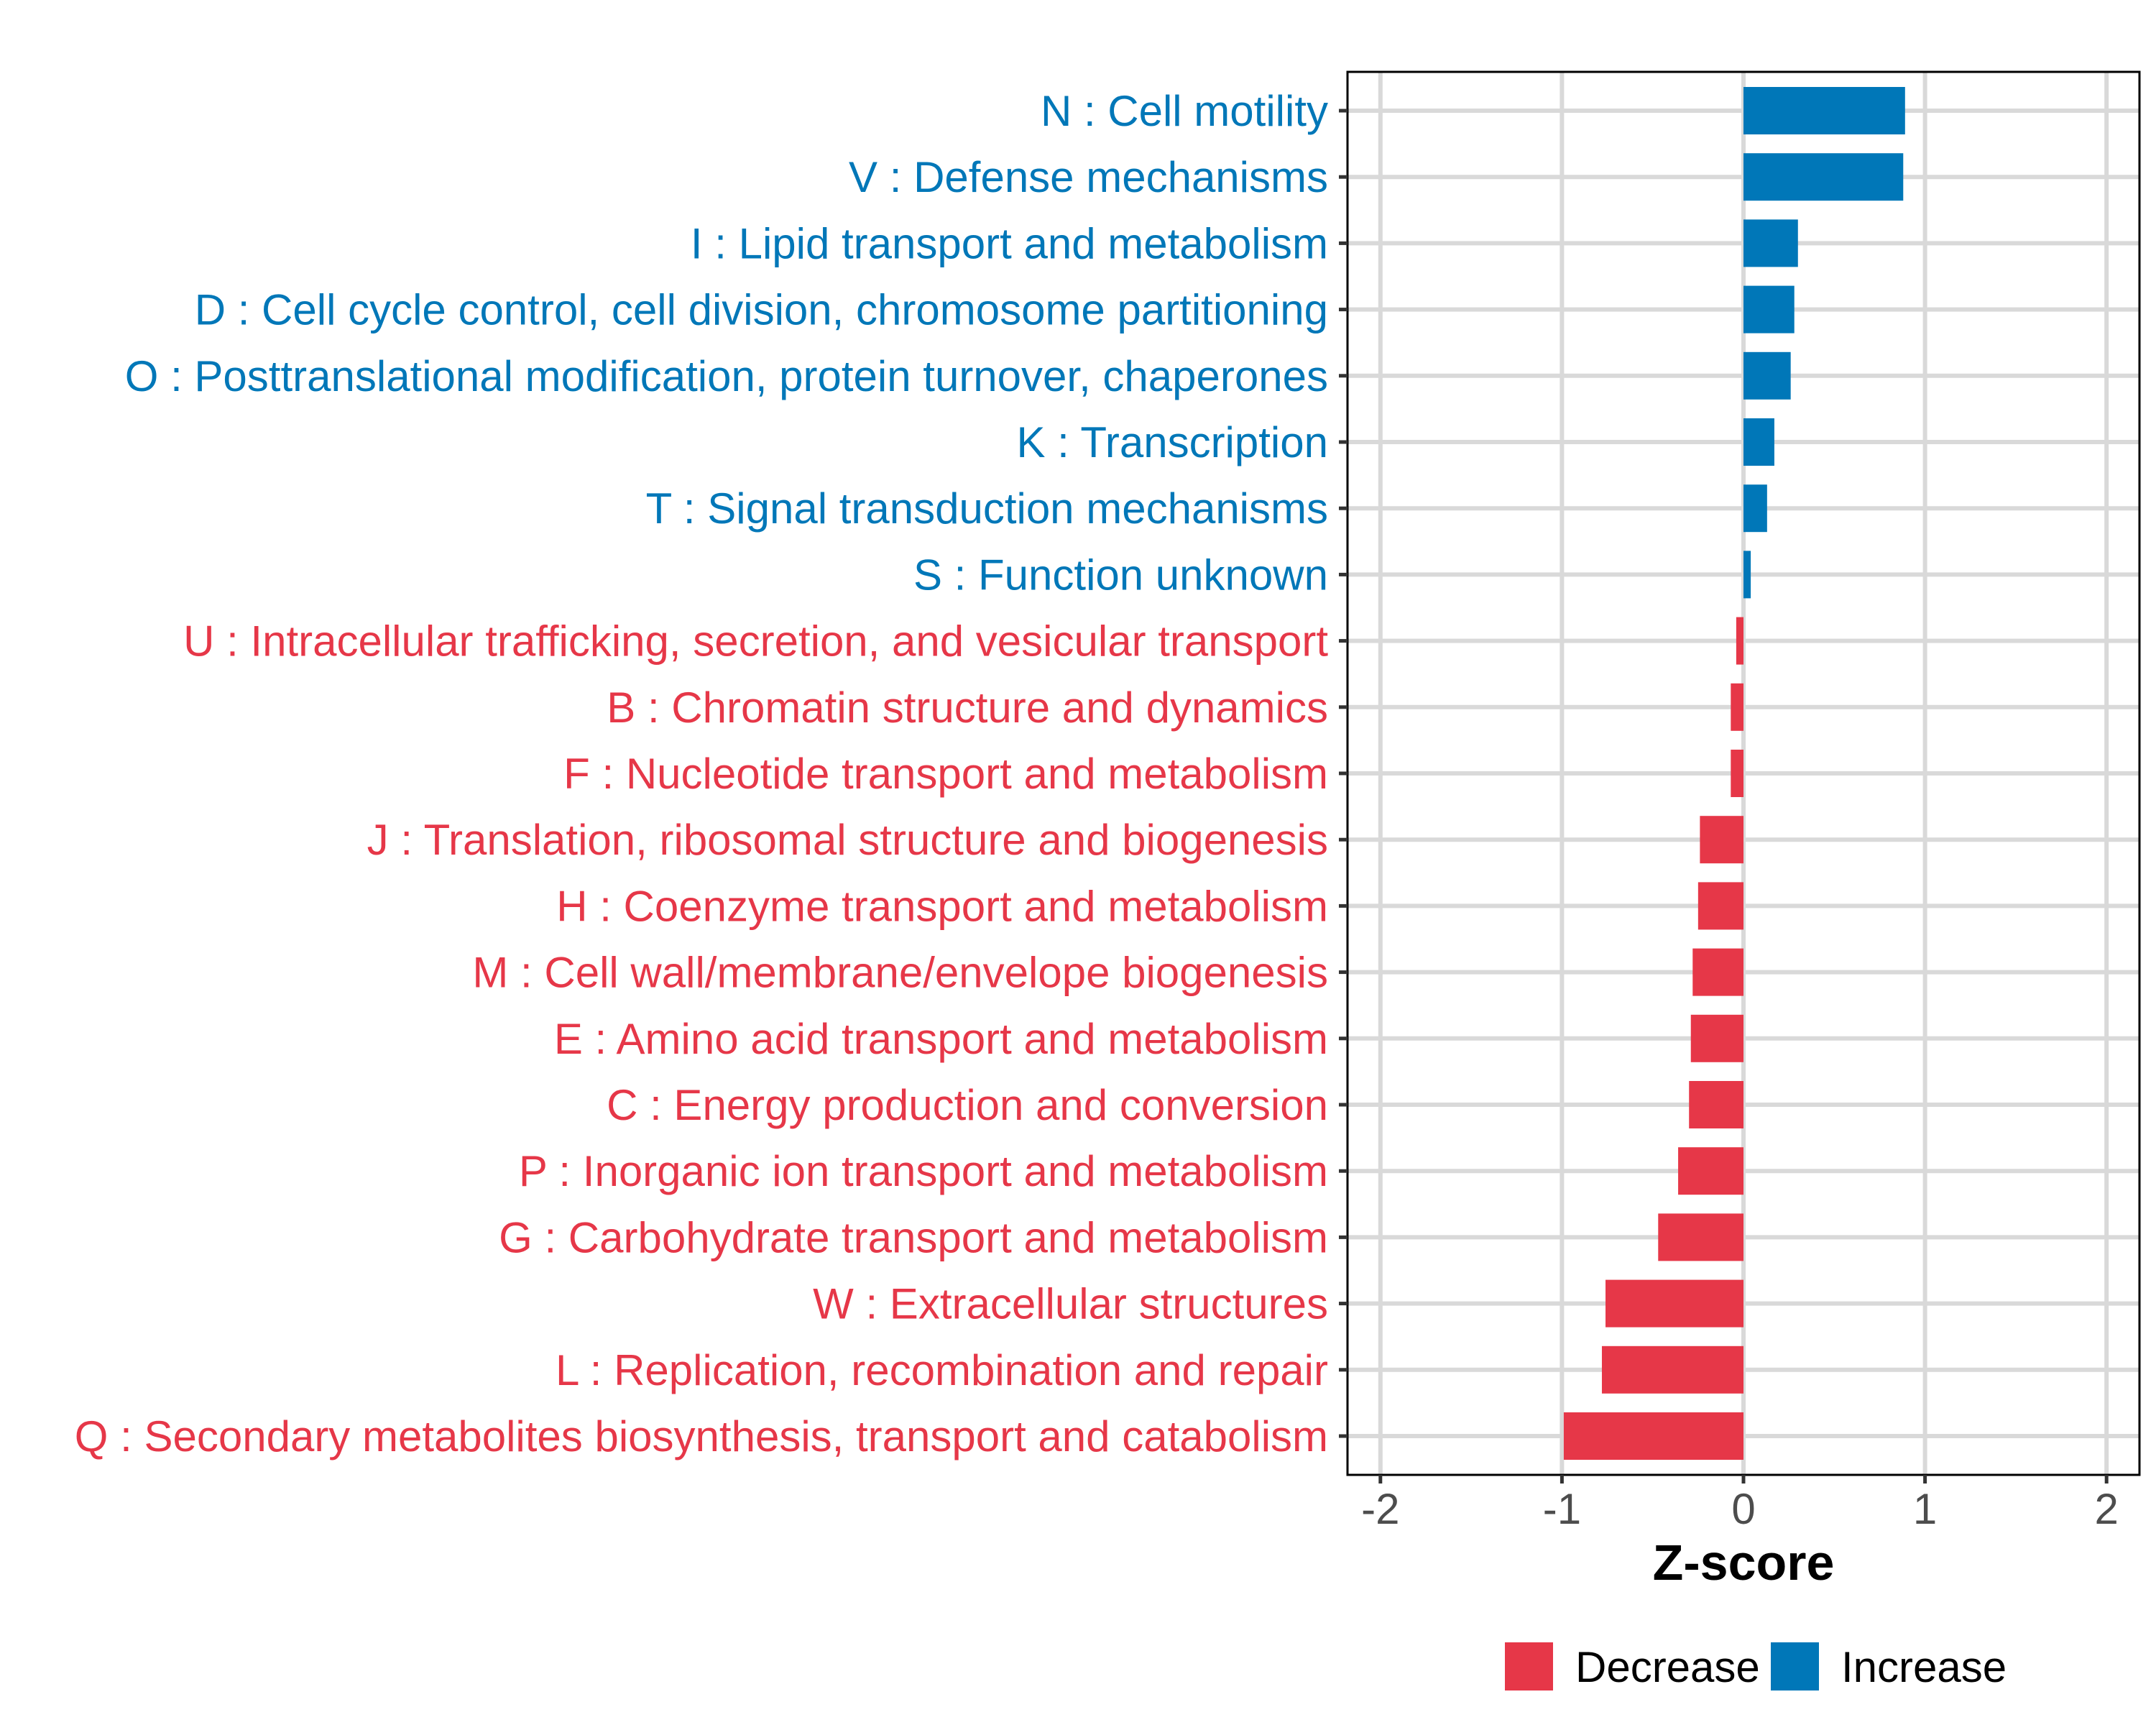  I want to click on bar-g, so click(1700, 1237).